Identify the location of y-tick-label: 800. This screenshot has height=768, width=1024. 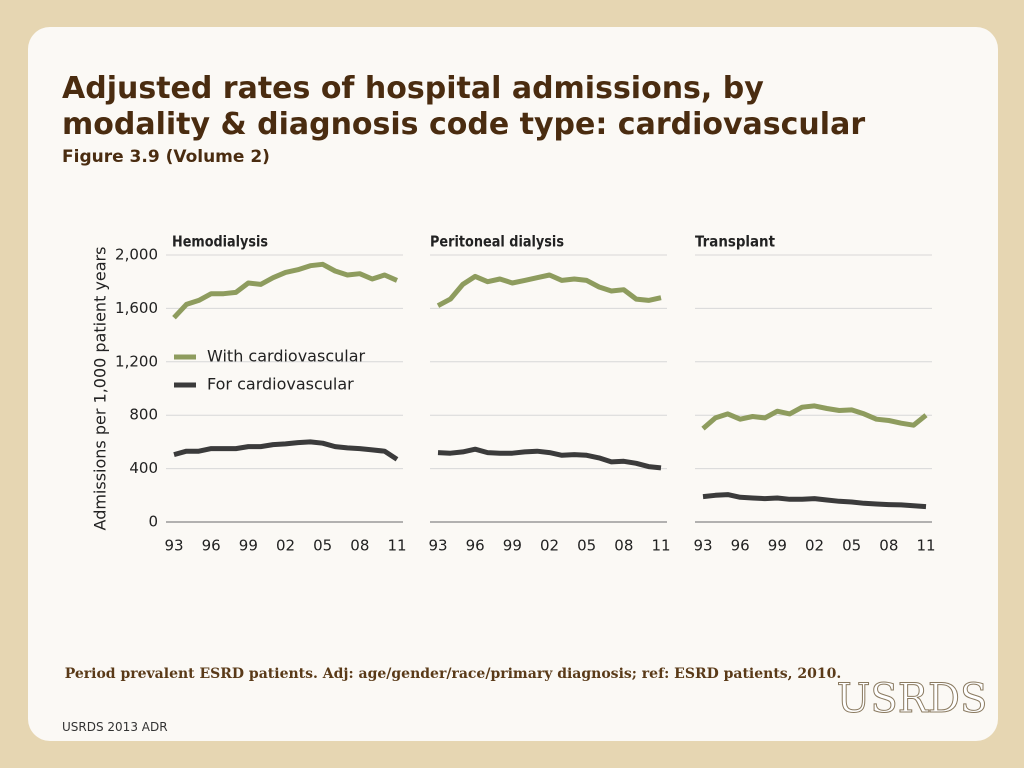
(143, 415).